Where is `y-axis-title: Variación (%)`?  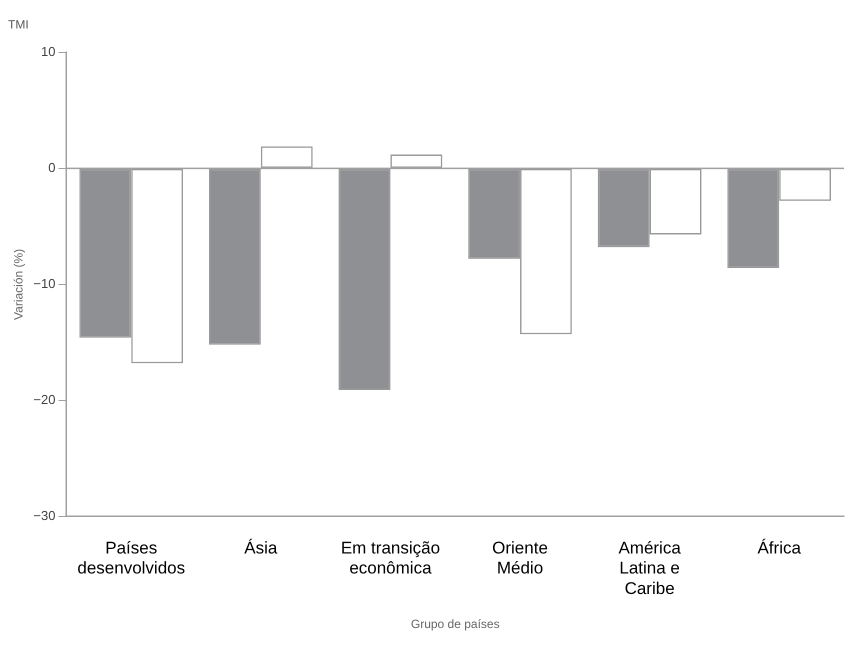
y-axis-title: Variación (%) is located at coordinates (19, 284).